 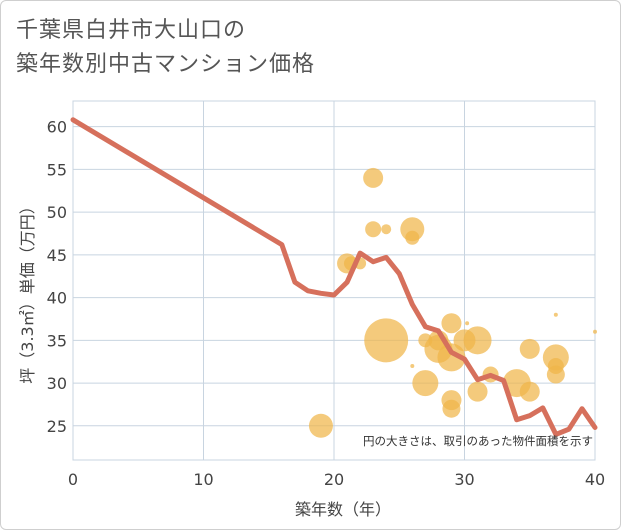 I want to click on chart-title: 千葉県白井市大山口の 築年数別中古マンション価格, so click(x=165, y=48).